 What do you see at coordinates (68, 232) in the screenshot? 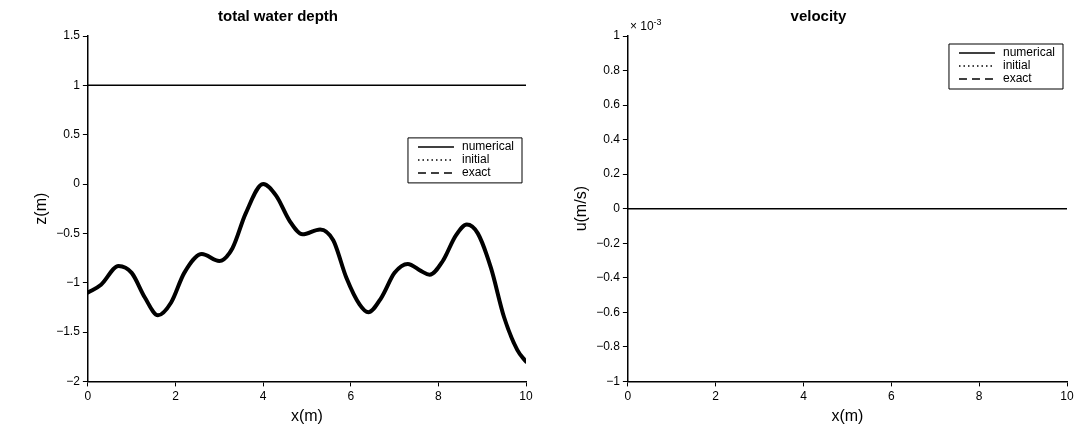
I see `y-tick-label: −0.5` at bounding box center [68, 232].